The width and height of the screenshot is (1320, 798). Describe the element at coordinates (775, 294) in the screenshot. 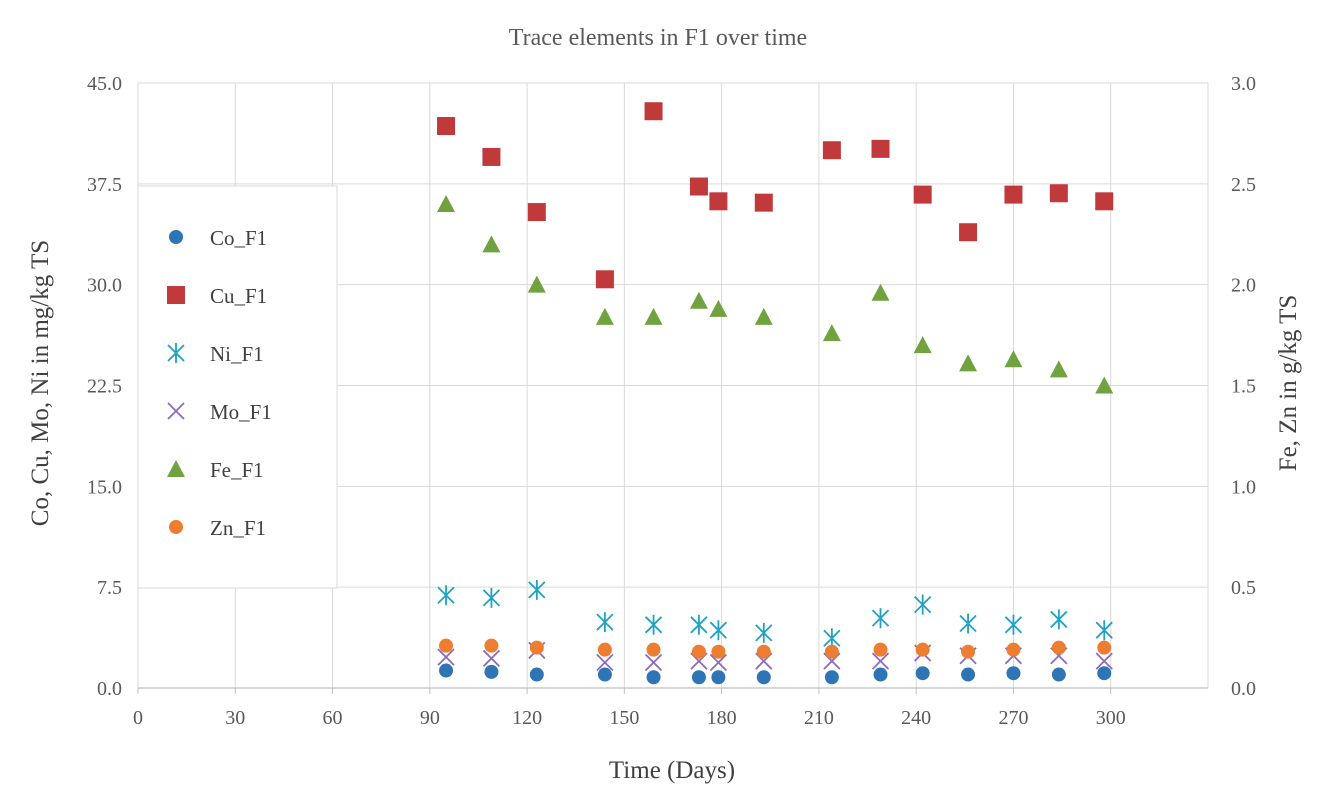

I see `series-Fe_F1` at that location.